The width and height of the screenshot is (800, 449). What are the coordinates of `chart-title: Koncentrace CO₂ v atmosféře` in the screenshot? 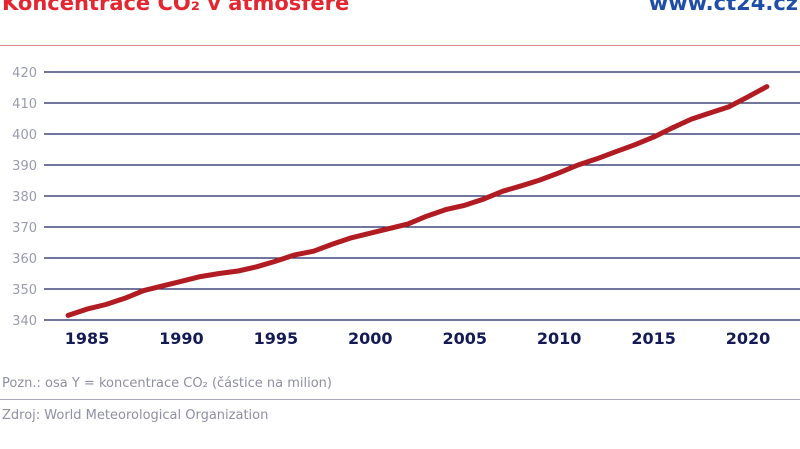 It's located at (176, 7).